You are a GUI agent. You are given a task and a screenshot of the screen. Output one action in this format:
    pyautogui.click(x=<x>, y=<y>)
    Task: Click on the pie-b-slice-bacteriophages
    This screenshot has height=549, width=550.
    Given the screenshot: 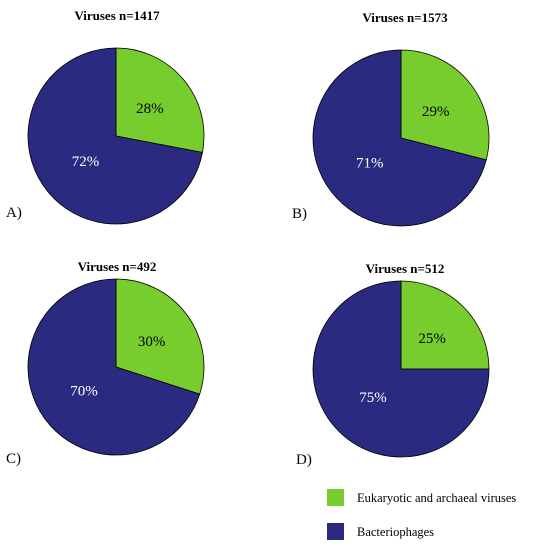 What is the action you would take?
    pyautogui.click(x=399, y=138)
    